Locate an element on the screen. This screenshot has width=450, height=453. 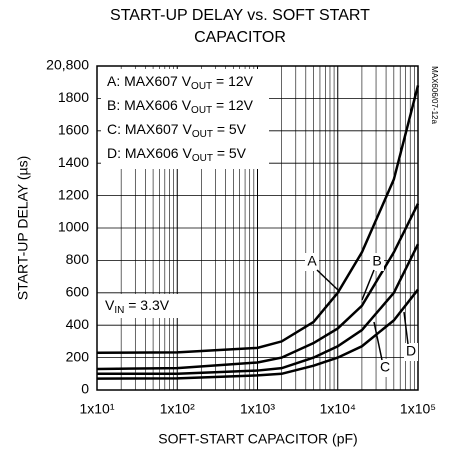
legend-entry: A: MAX607 VOUT = 12V is located at coordinates (180, 82).